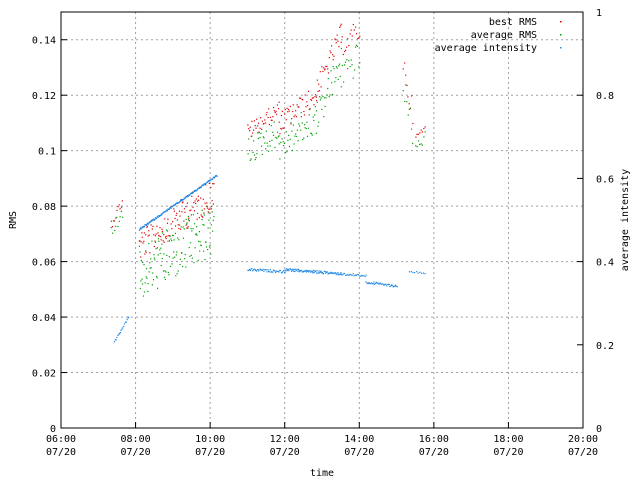  What do you see at coordinates (513, 22) in the screenshot?
I see `legend-label: best RMS` at bounding box center [513, 22].